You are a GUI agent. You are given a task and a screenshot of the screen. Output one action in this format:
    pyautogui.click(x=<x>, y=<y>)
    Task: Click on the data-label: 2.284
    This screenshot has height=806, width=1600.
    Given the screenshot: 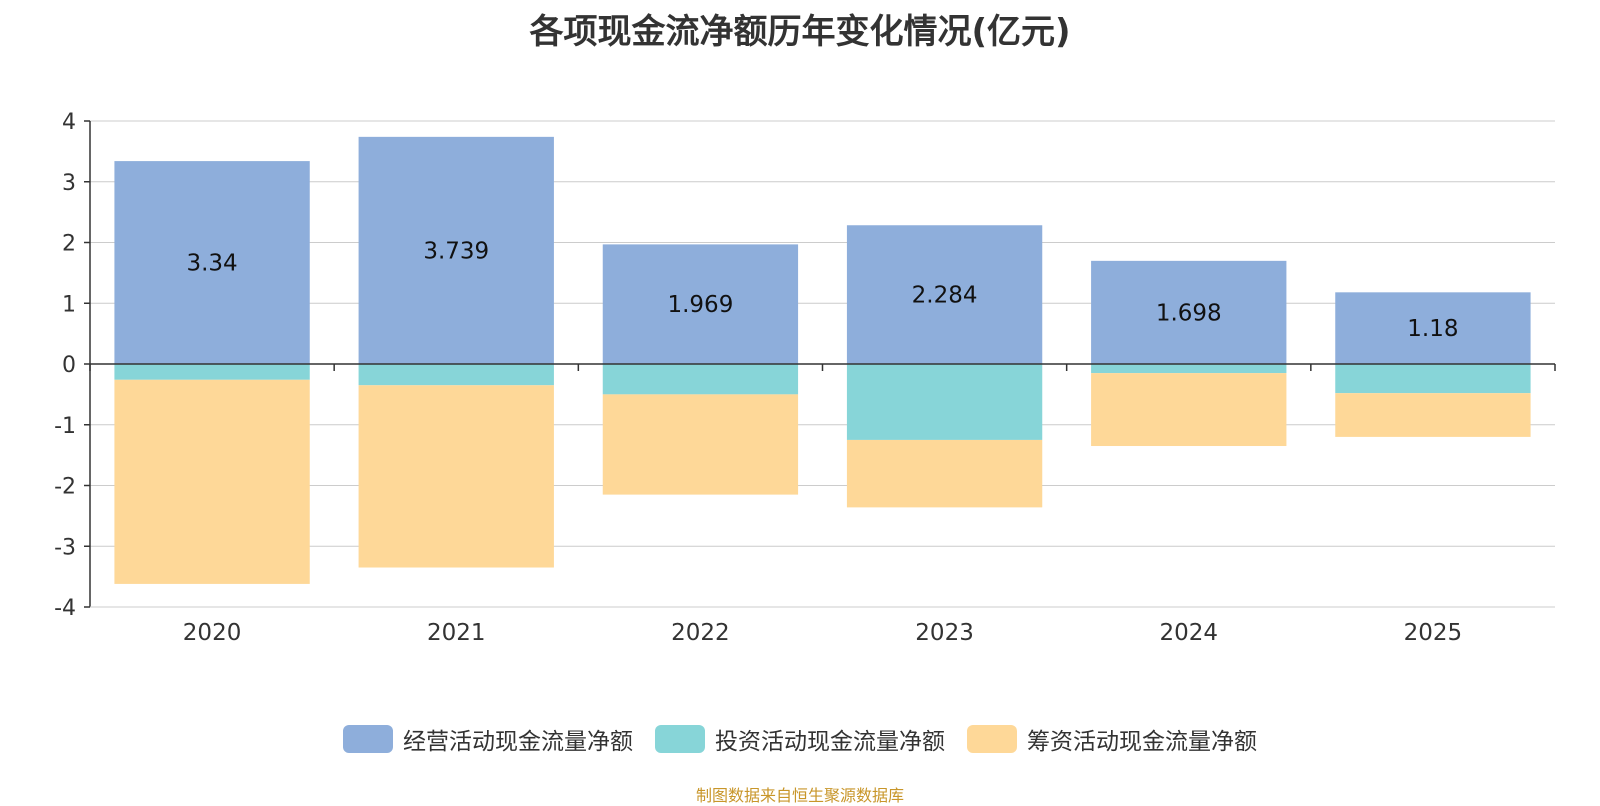 What is the action you would take?
    pyautogui.click(x=945, y=296)
    